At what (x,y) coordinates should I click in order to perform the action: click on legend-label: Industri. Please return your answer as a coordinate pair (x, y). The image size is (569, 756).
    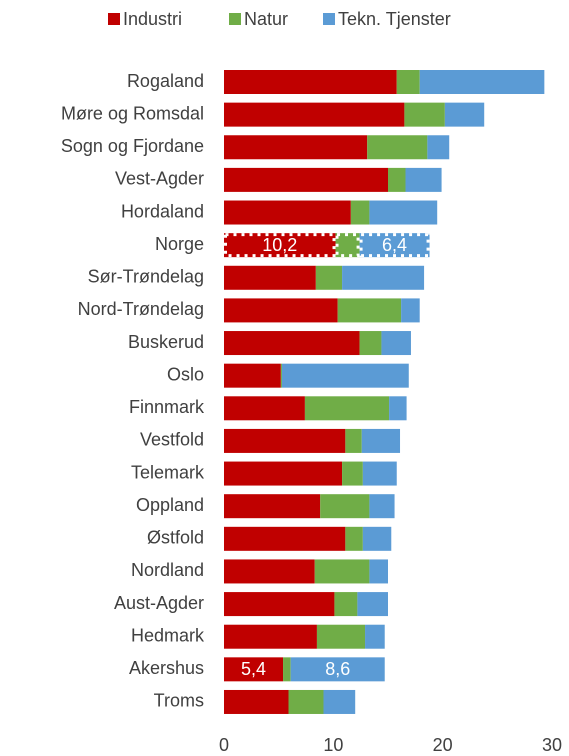
    Looking at the image, I should click on (152, 19).